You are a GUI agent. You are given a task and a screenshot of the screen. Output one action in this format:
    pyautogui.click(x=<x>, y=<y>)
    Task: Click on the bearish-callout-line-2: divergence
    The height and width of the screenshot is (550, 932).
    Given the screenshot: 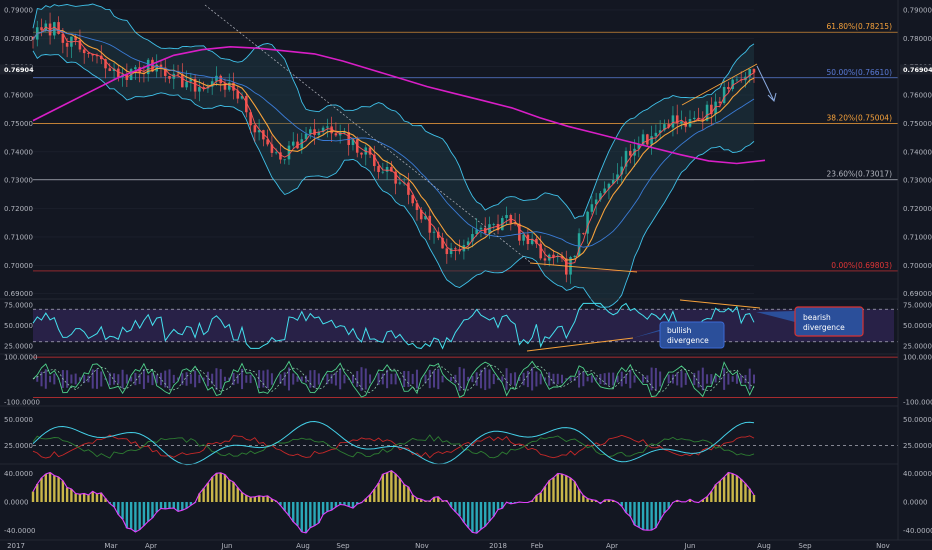 What is the action you would take?
    pyautogui.click(x=824, y=327)
    